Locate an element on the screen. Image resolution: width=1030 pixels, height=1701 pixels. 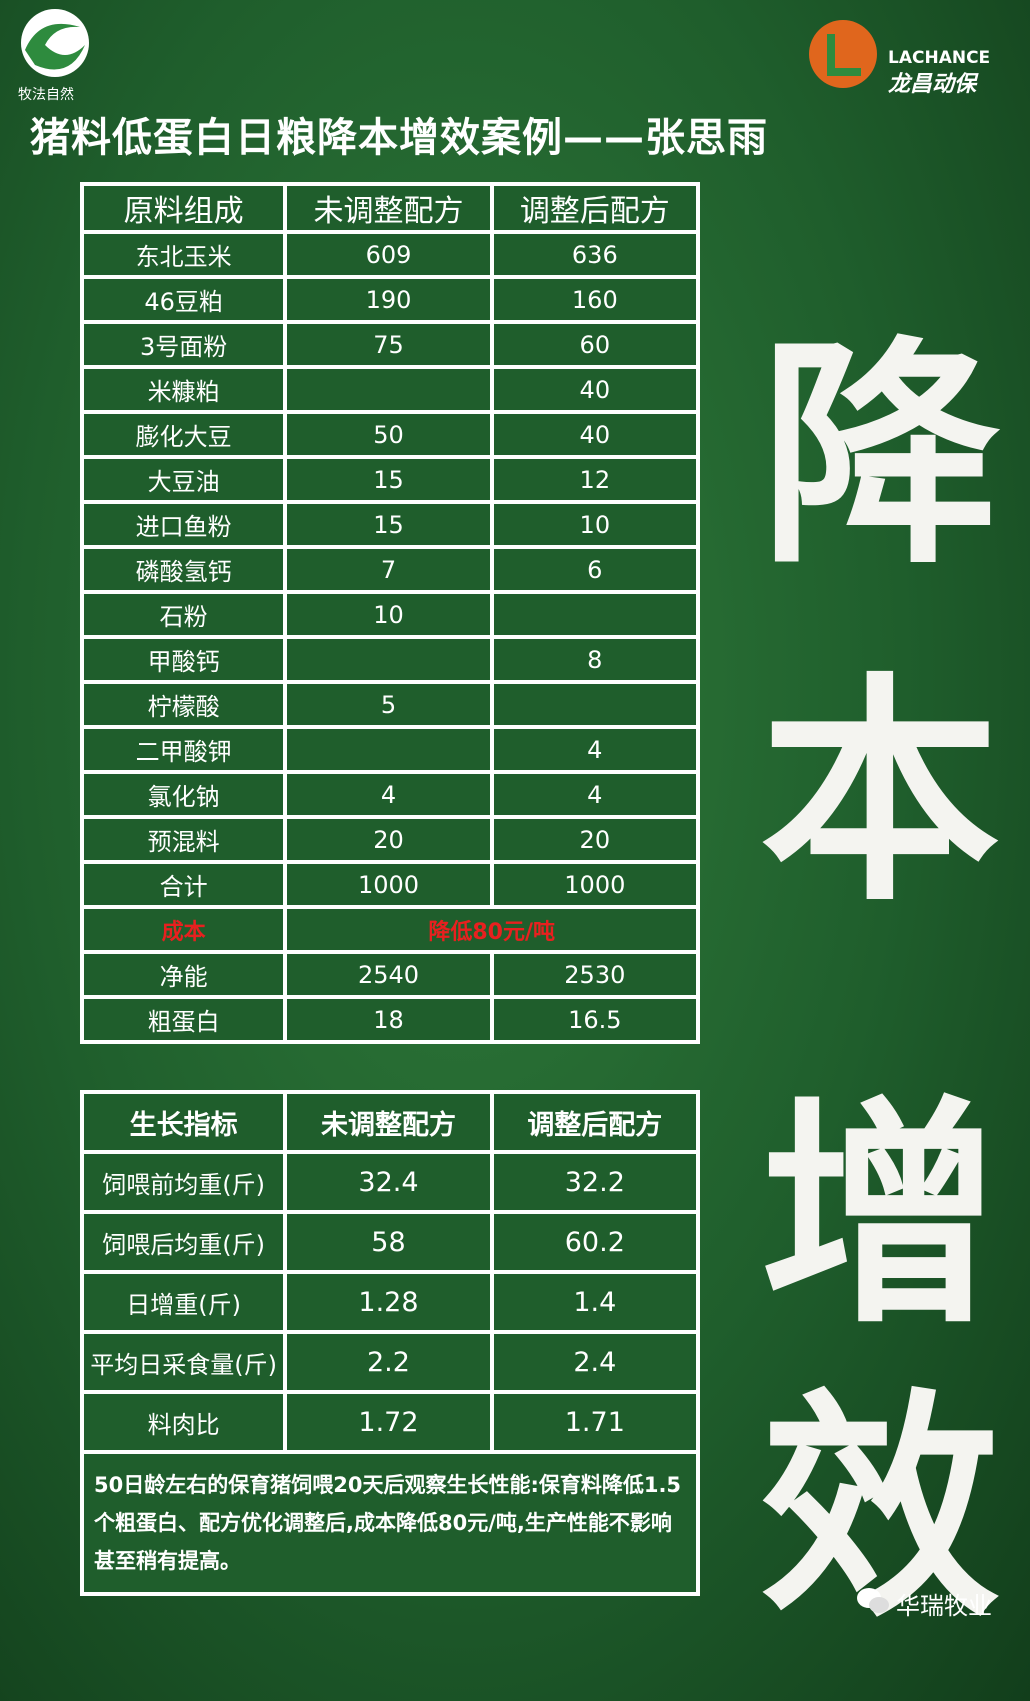
row: 氯化钠 4 4 is located at coordinates (390, 794).